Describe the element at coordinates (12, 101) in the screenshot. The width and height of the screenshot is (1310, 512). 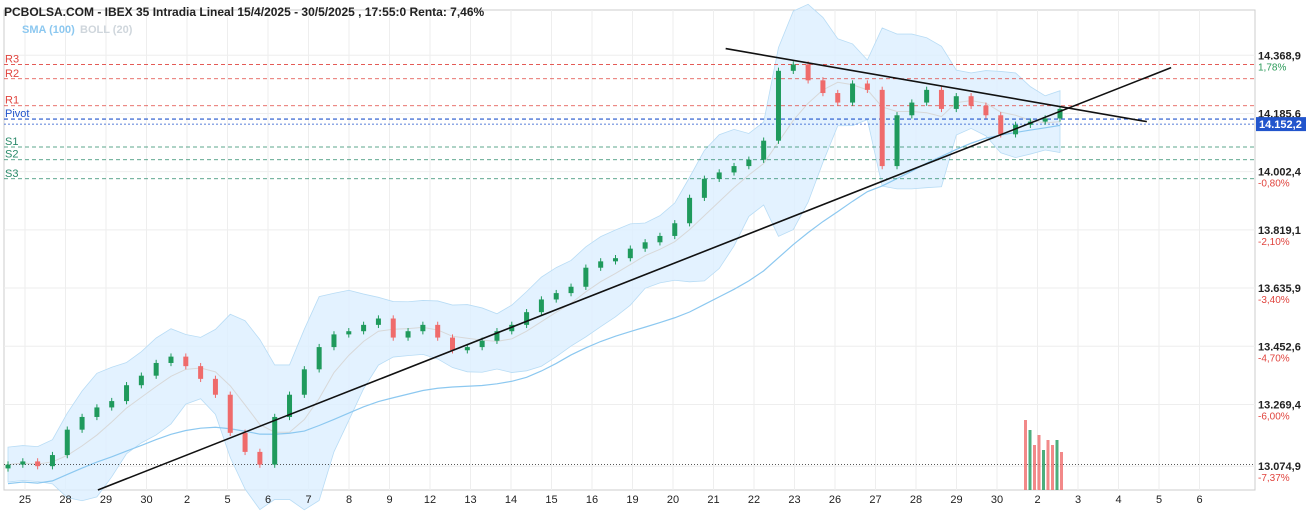
I see `level-label-r1: R1` at that location.